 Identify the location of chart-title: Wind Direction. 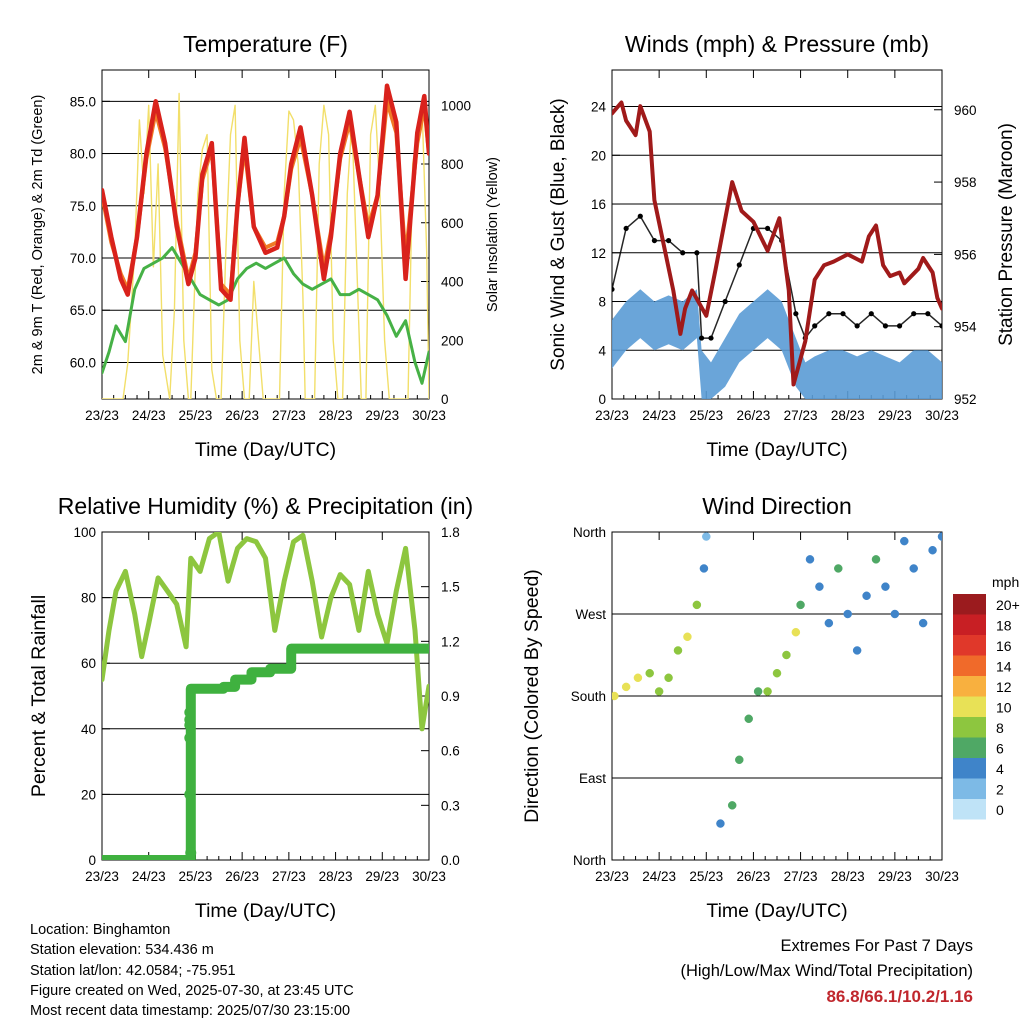
(777, 506).